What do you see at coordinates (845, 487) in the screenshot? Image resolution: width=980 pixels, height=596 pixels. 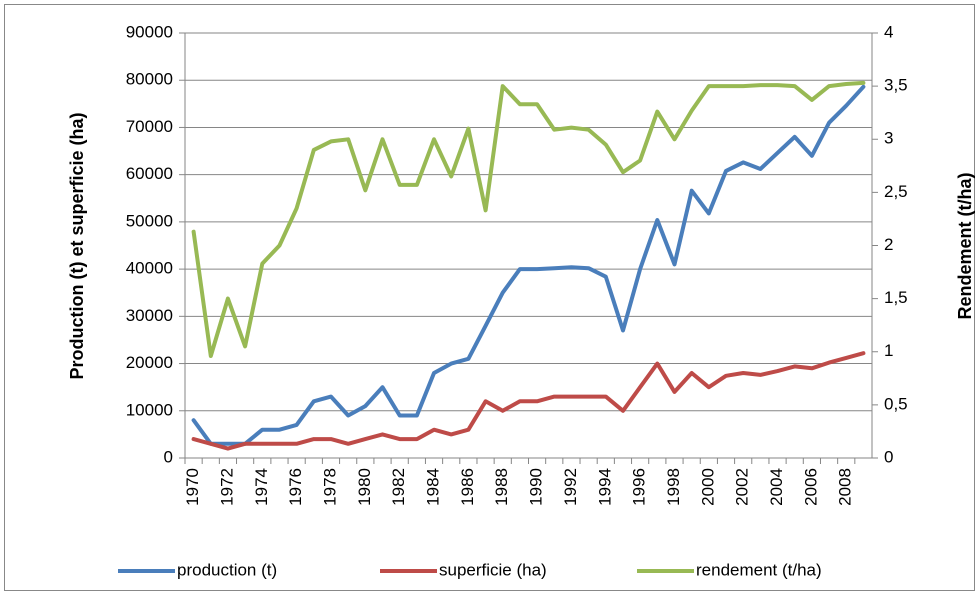 I see `x-tick-label: 2008` at bounding box center [845, 487].